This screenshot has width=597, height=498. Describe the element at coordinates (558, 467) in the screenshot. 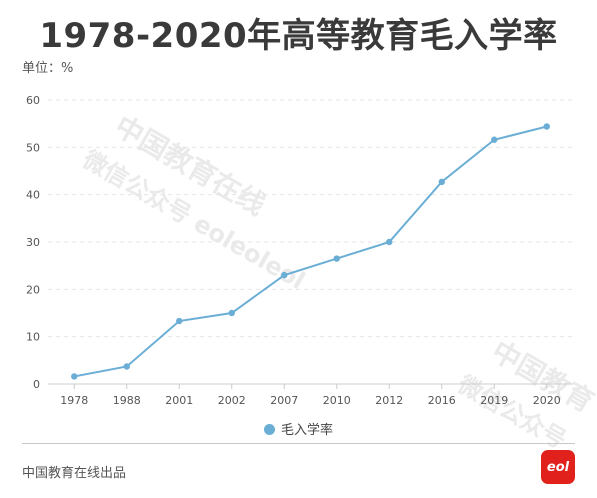

I see `eol-logo: eol` at that location.